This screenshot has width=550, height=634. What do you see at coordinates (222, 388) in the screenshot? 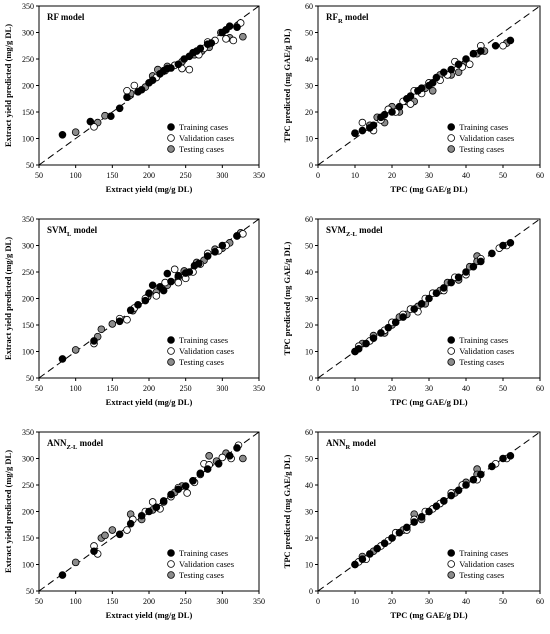
I see `x-tick-label: 300` at bounding box center [222, 388].